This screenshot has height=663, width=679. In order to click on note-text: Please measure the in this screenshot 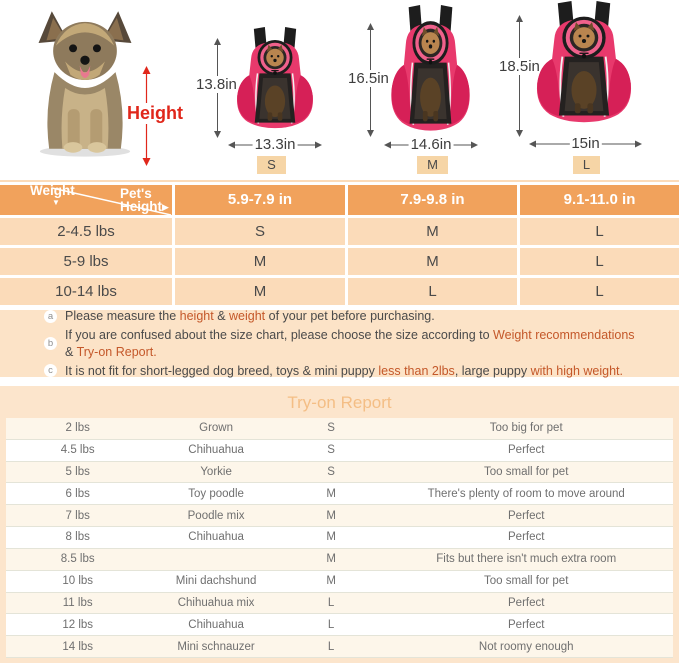, I will do `click(122, 316)`.